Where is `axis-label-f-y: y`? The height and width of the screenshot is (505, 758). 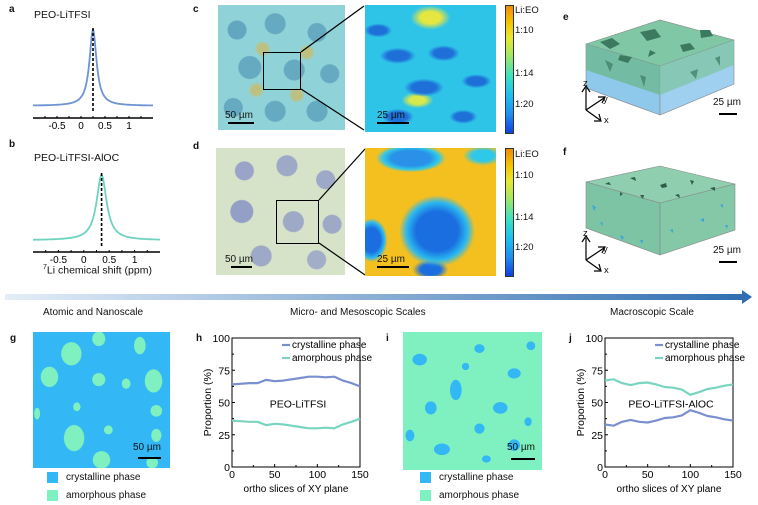 axis-label-f-y: y is located at coordinates (605, 249).